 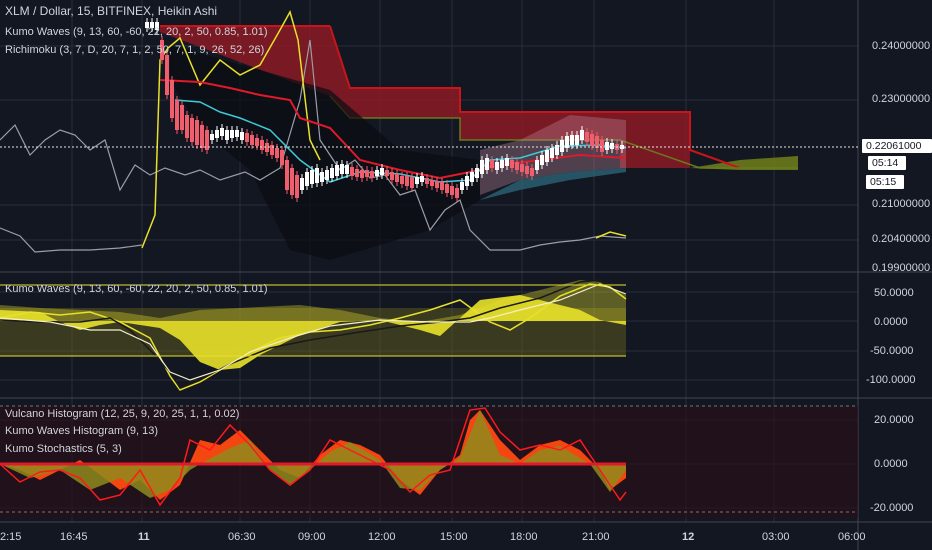 What do you see at coordinates (11, 537) in the screenshot?
I see `time-axis-label: 2:15` at bounding box center [11, 537].